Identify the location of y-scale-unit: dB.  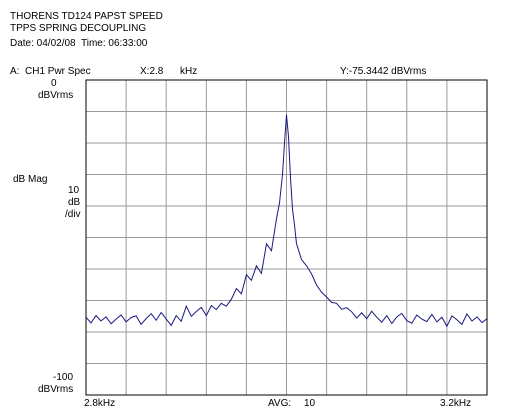
(74, 202).